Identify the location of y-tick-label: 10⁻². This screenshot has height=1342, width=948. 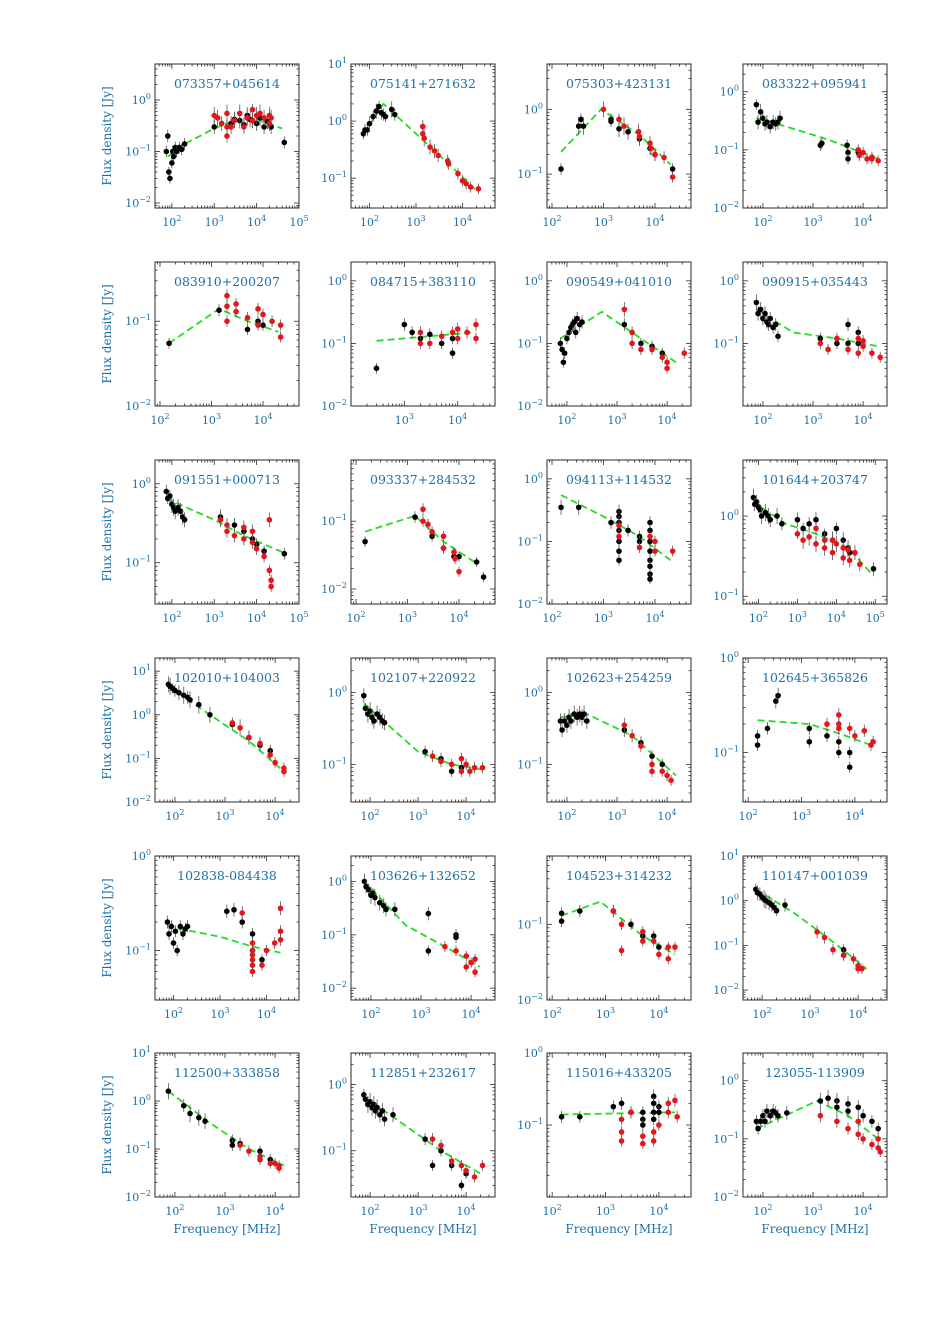
(726, 1196).